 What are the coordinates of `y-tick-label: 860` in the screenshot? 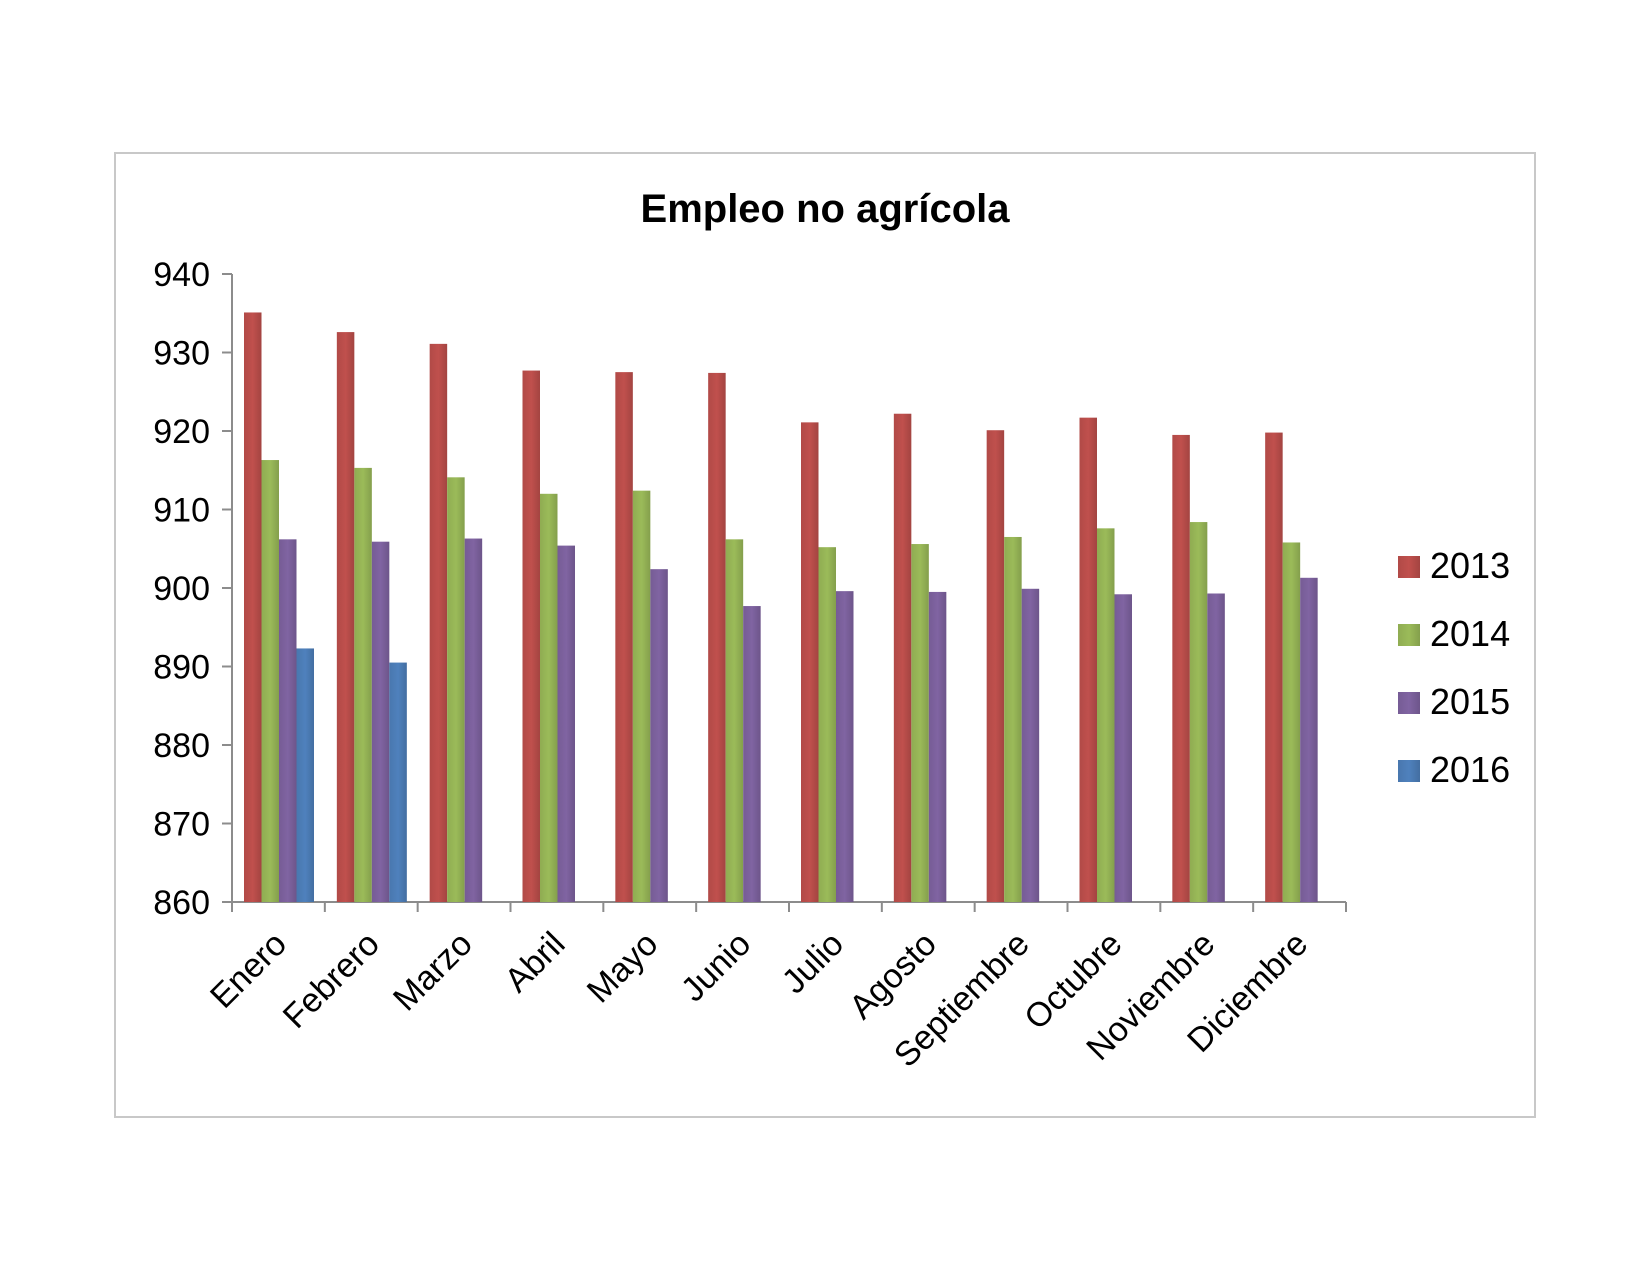 It's located at (181, 903).